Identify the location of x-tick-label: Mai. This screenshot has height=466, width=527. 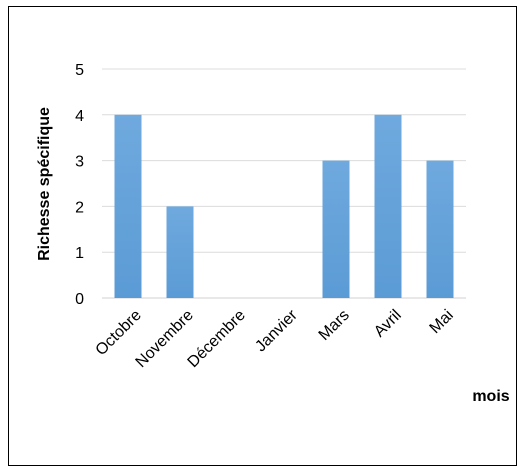
(442, 322).